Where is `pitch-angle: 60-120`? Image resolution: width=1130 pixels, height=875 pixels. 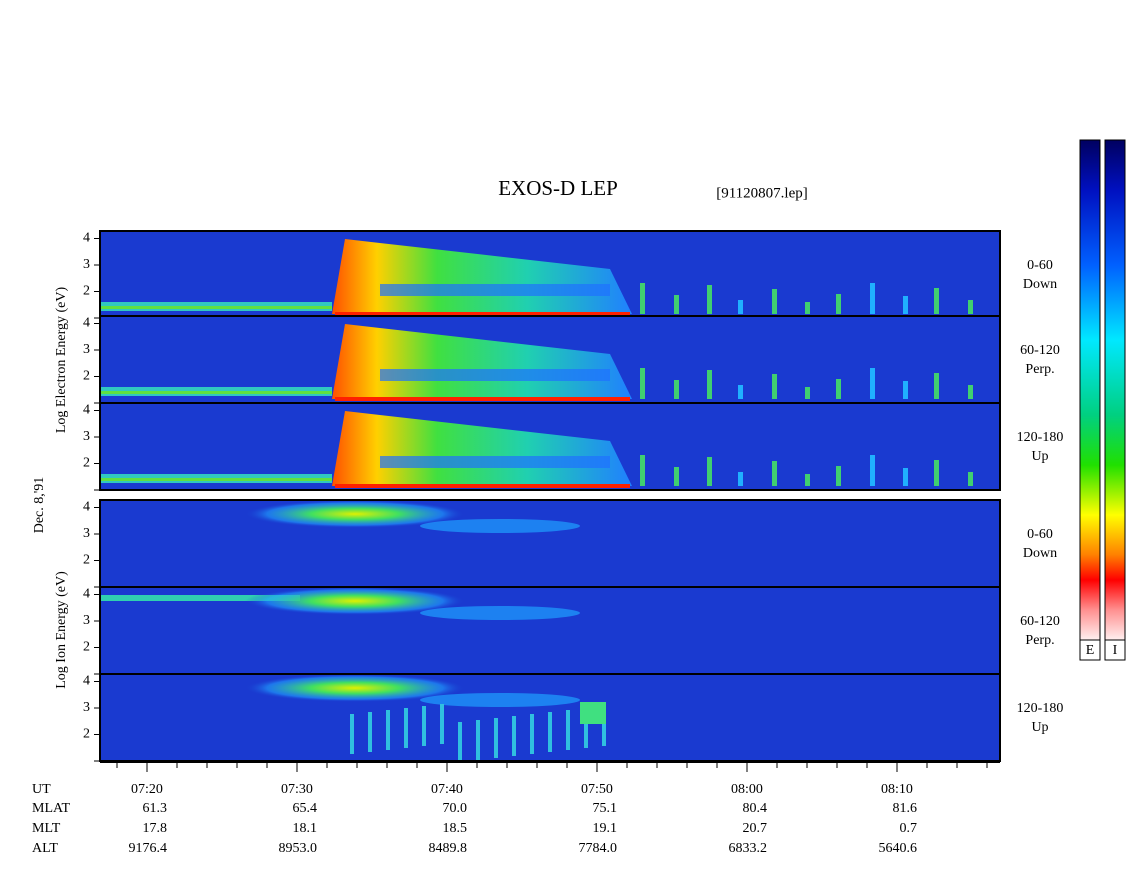 pitch-angle: 60-120 is located at coordinates (1040, 621).